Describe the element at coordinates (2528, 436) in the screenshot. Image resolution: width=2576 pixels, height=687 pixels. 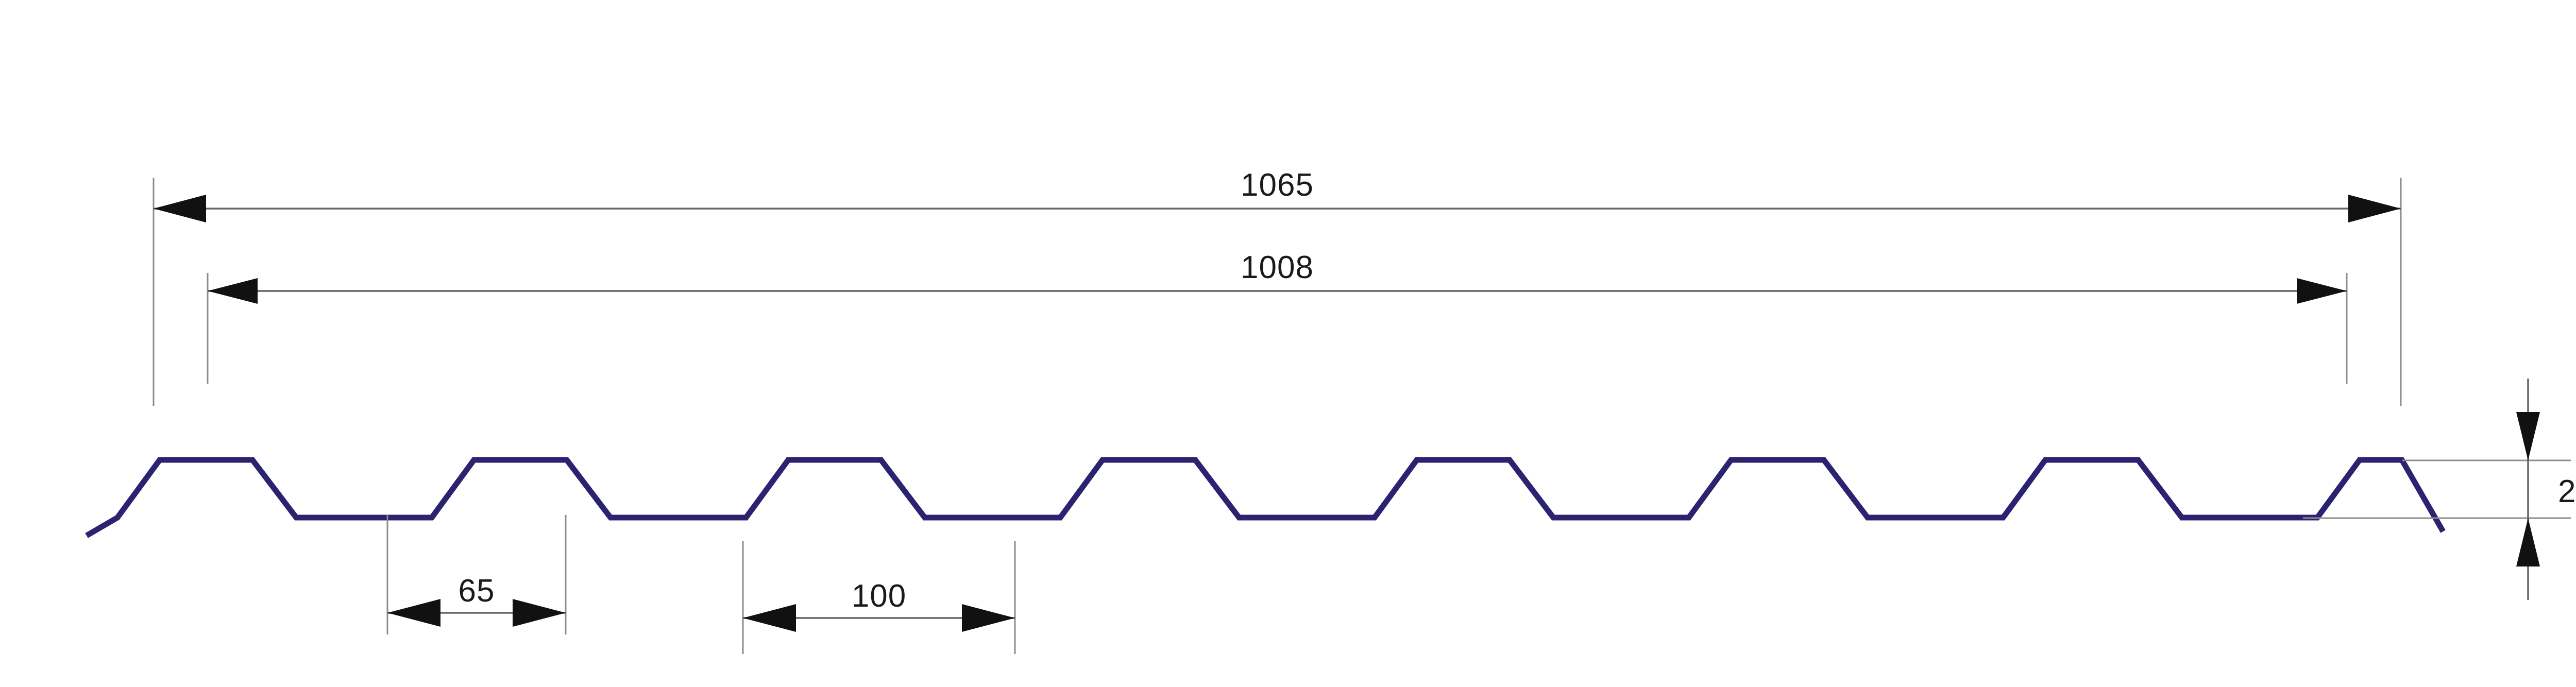
I see `arrowhead-height-top` at that location.